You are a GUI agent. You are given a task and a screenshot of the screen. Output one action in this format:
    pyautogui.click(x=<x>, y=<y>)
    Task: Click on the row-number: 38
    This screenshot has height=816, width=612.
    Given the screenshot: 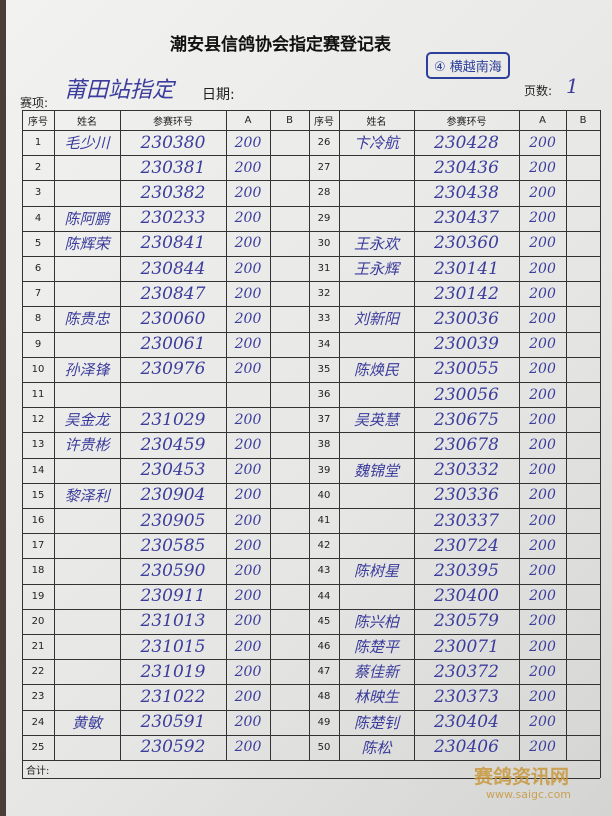 What is the action you would take?
    pyautogui.click(x=324, y=445)
    